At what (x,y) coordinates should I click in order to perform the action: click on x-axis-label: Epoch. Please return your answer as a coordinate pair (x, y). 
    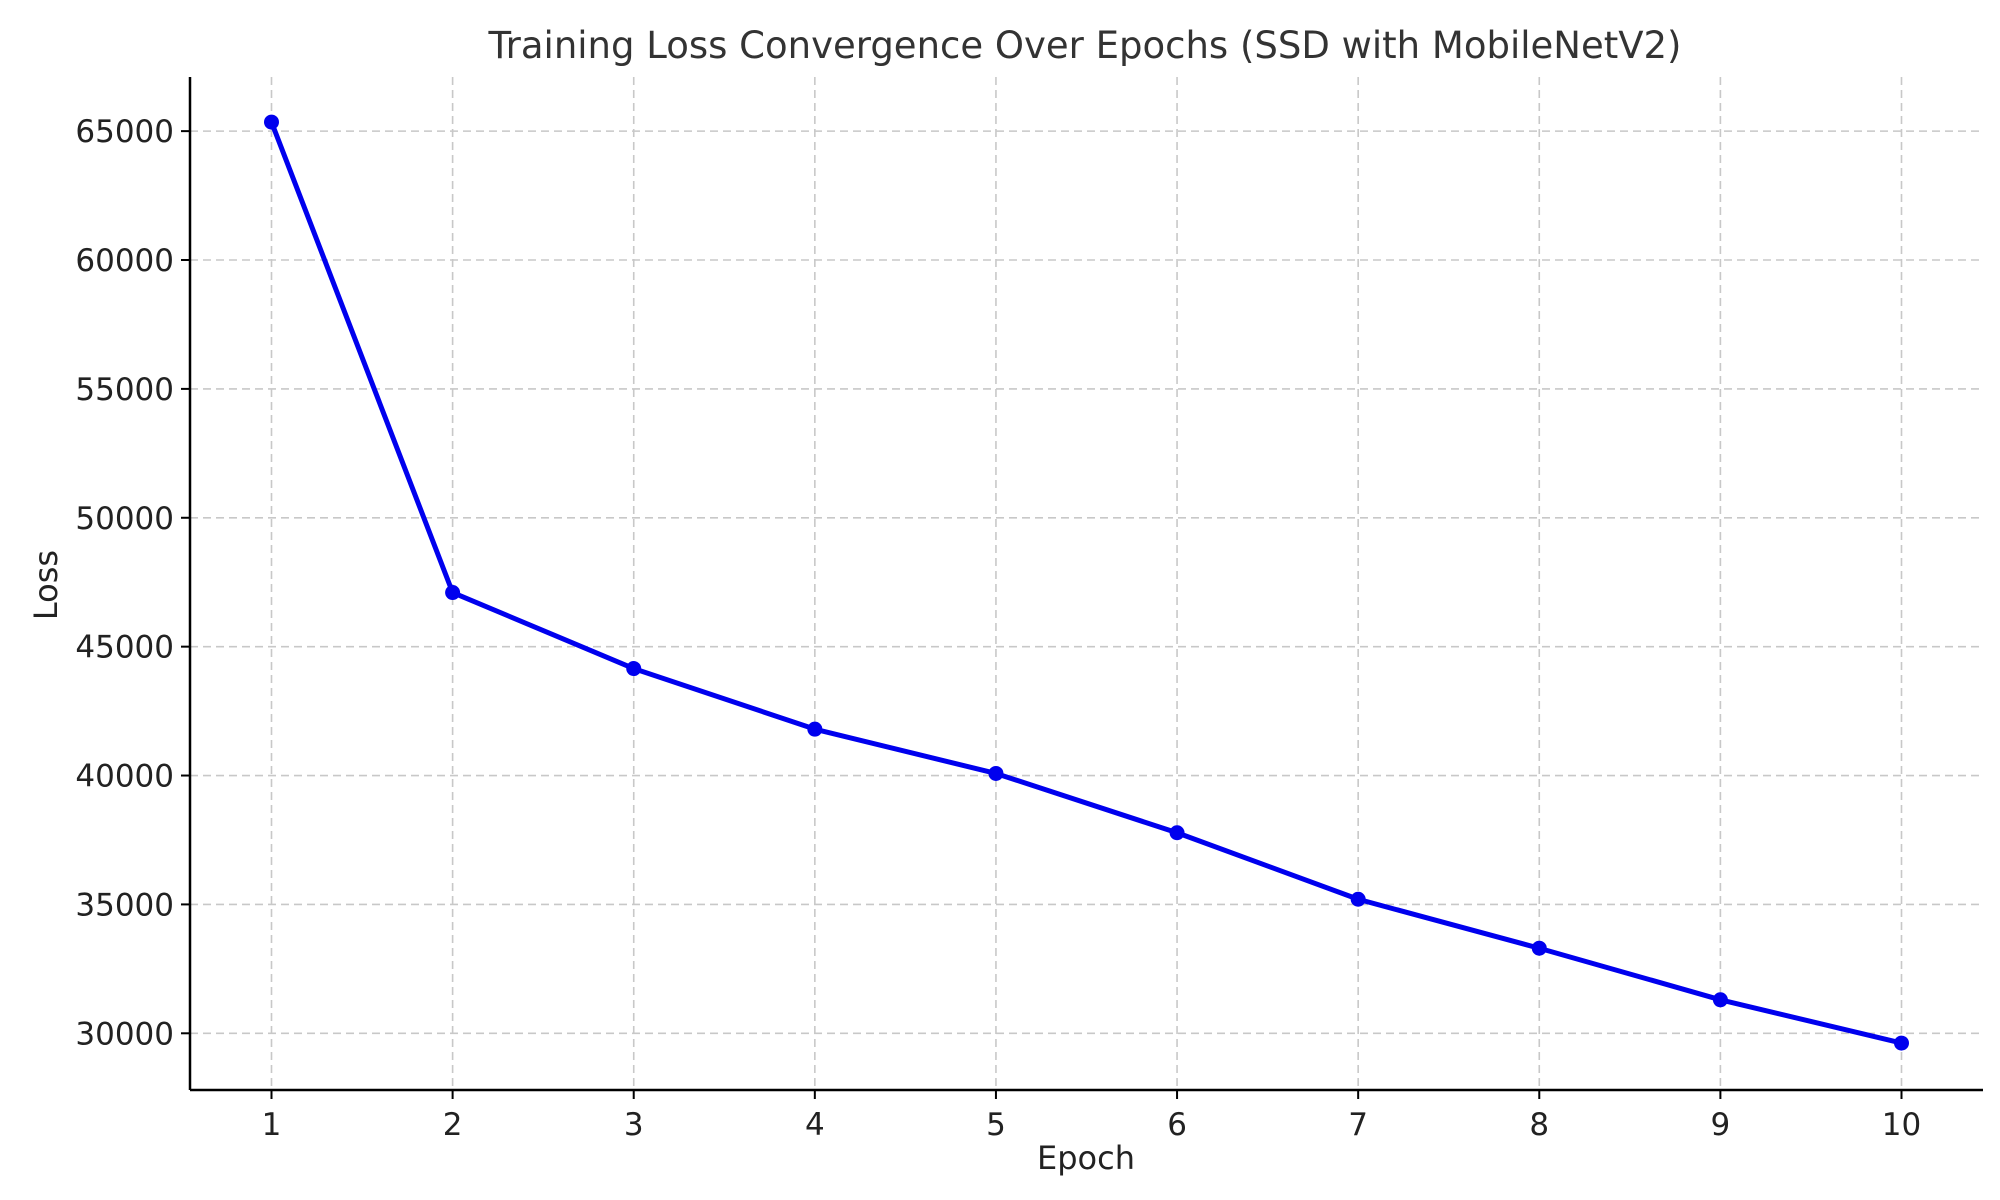
    Looking at the image, I should click on (1086, 1158).